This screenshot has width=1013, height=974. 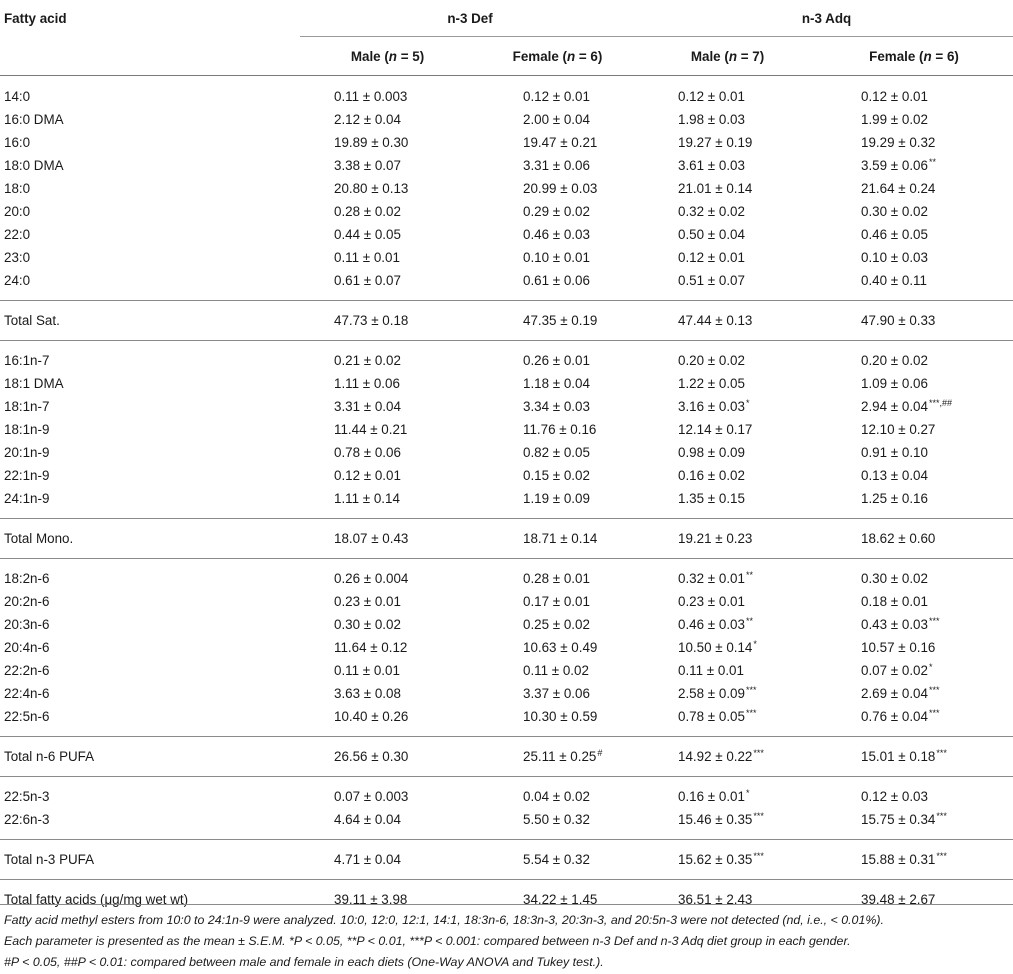 What do you see at coordinates (556, 165) in the screenshot?
I see `mean-sem-value: 3.31 ± 0.06` at bounding box center [556, 165].